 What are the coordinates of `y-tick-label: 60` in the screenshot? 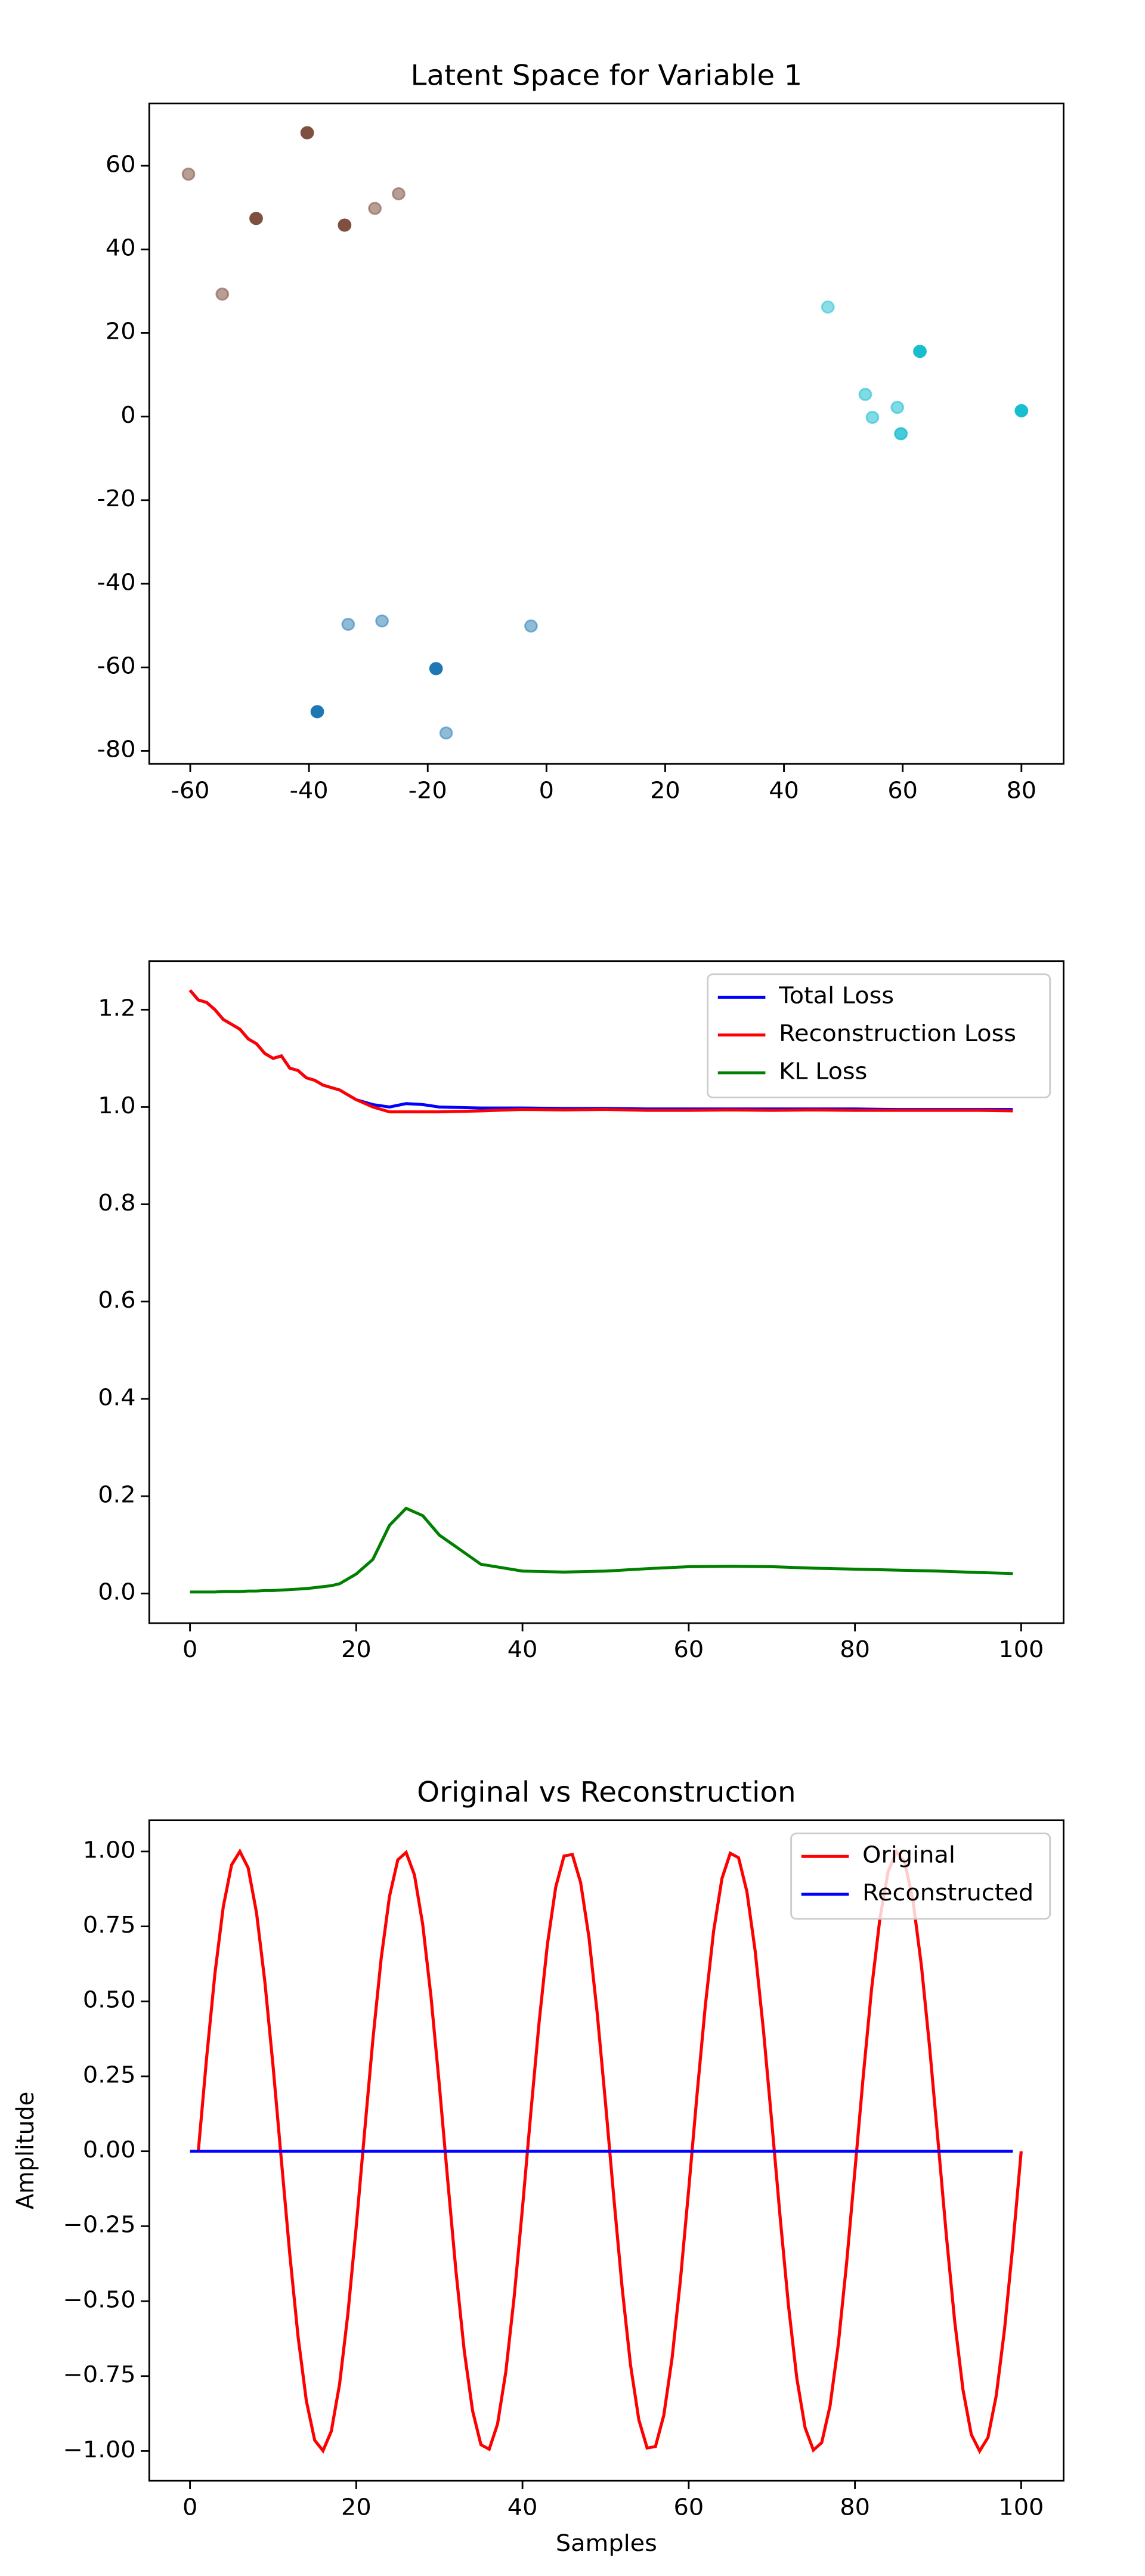 It's located at (121, 164).